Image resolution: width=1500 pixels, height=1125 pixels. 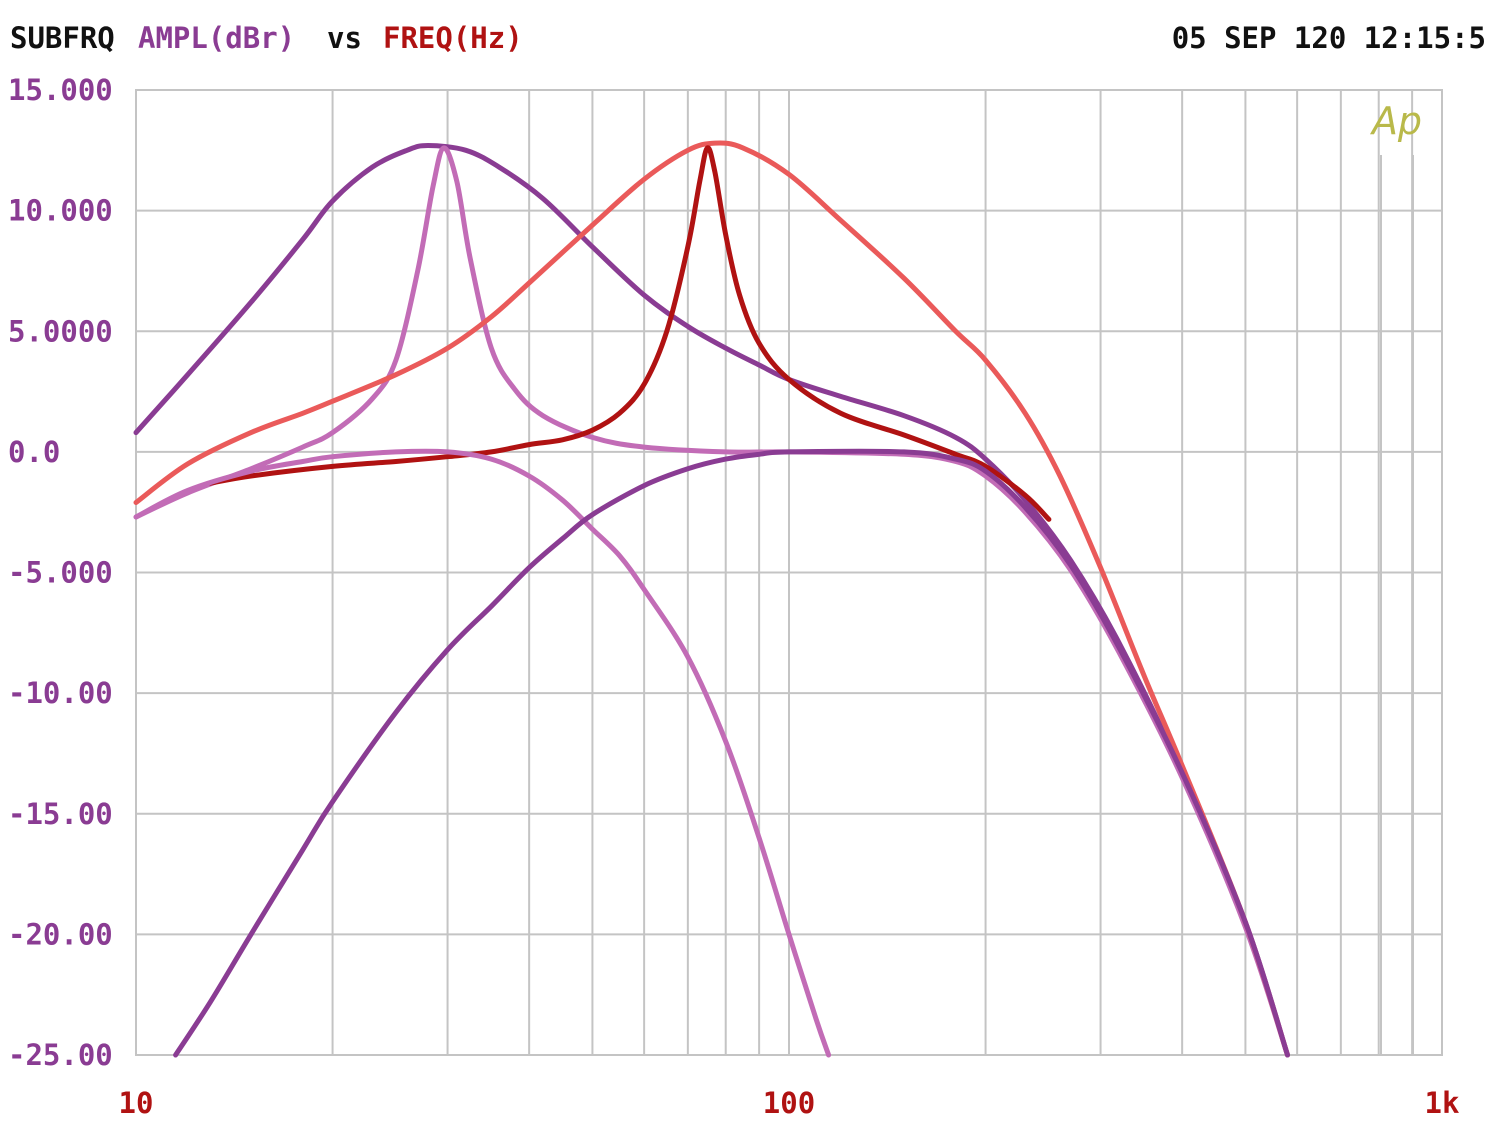 I want to click on y-tick-label: -10.00, so click(x=60, y=693).